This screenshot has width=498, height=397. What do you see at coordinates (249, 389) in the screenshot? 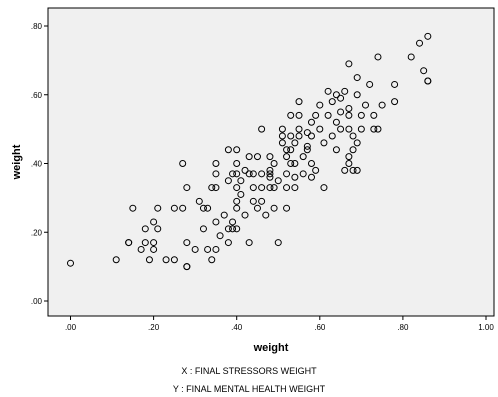
I see `y-variable-caption: Y : FINAL MENTAL HEALTH WEIGHT` at bounding box center [249, 389].